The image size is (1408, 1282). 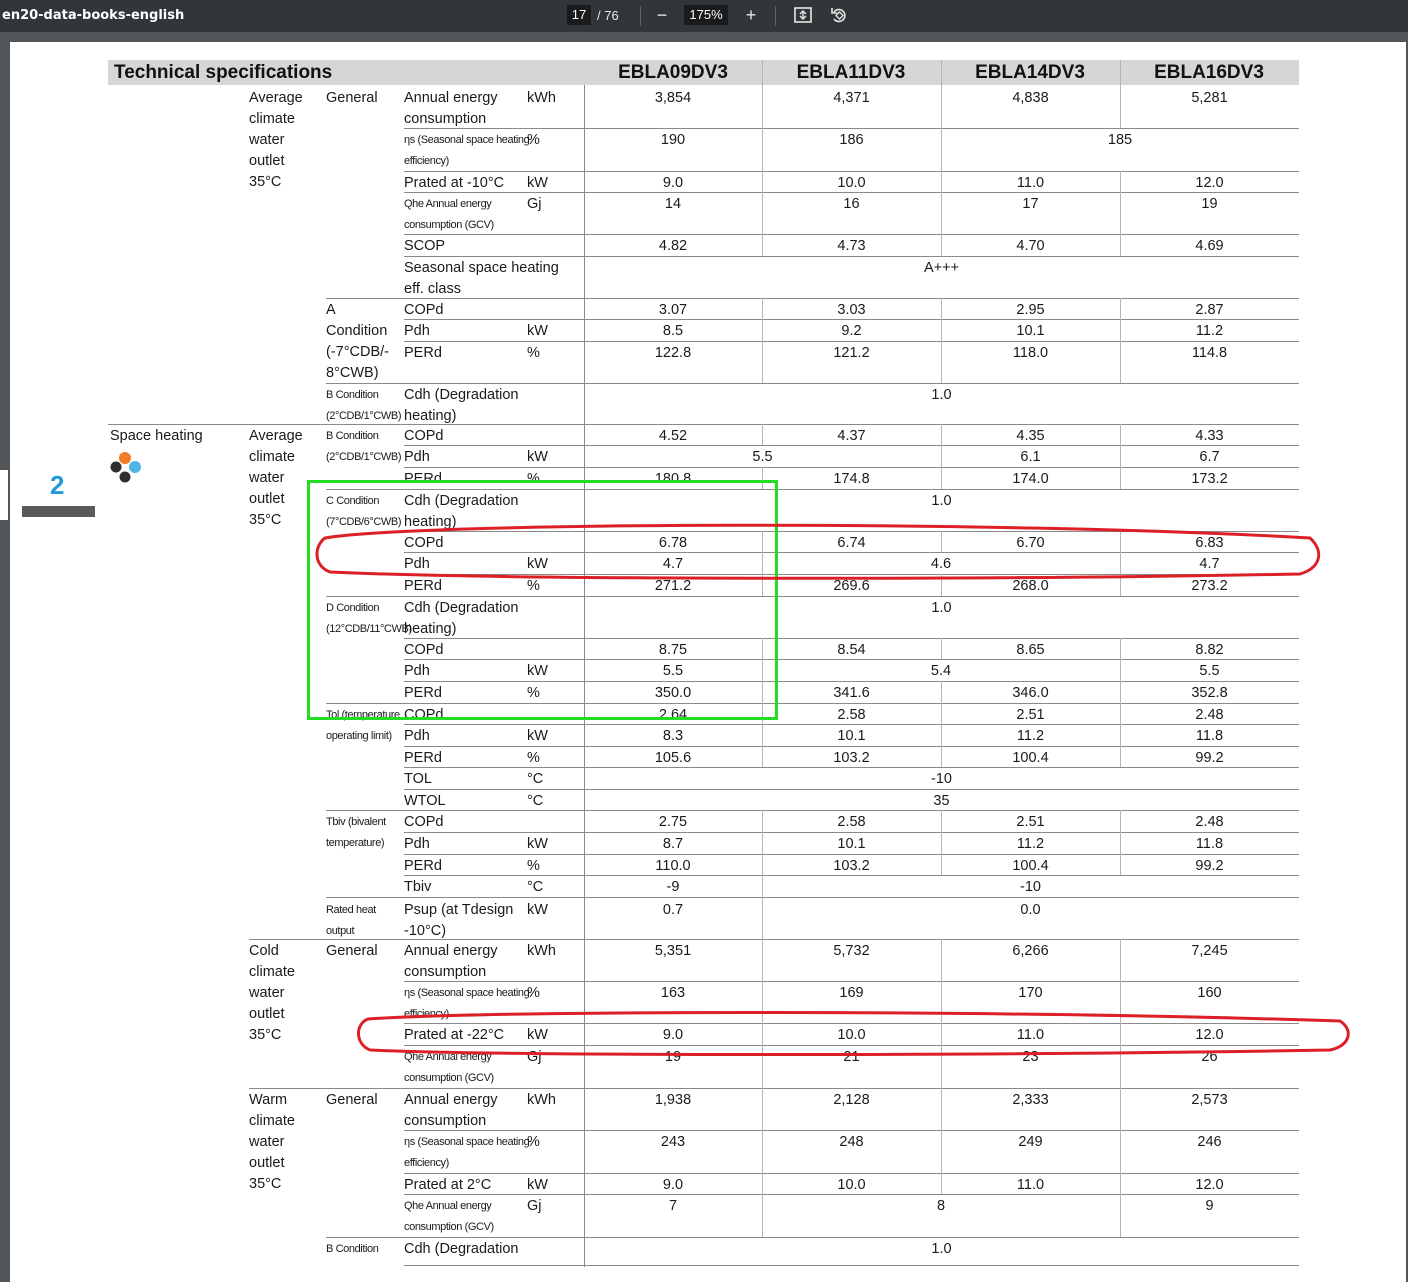 I want to click on row-label: ηs (Seasonal space heating efficiency), so click(x=467, y=150).